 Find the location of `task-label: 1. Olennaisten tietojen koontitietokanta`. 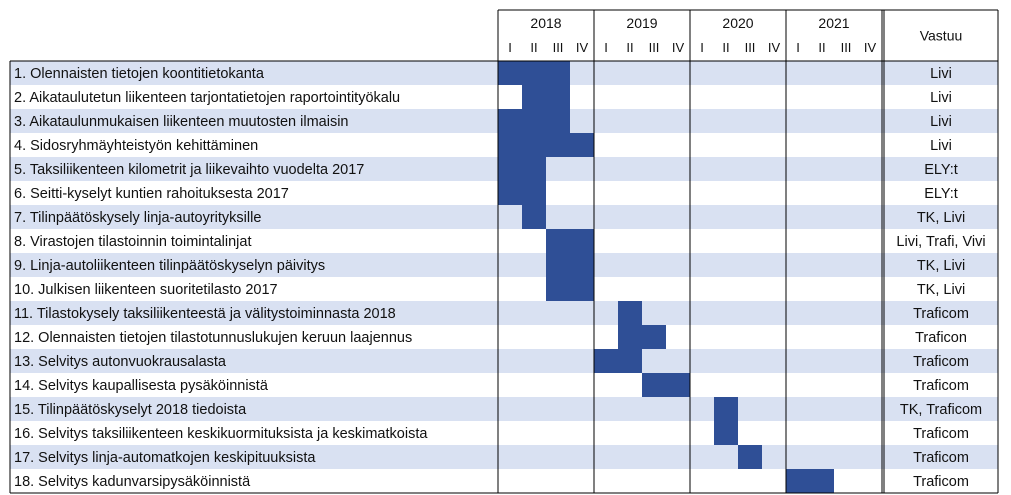

task-label: 1. Olennaisten tietojen koontitietokanta is located at coordinates (139, 74).